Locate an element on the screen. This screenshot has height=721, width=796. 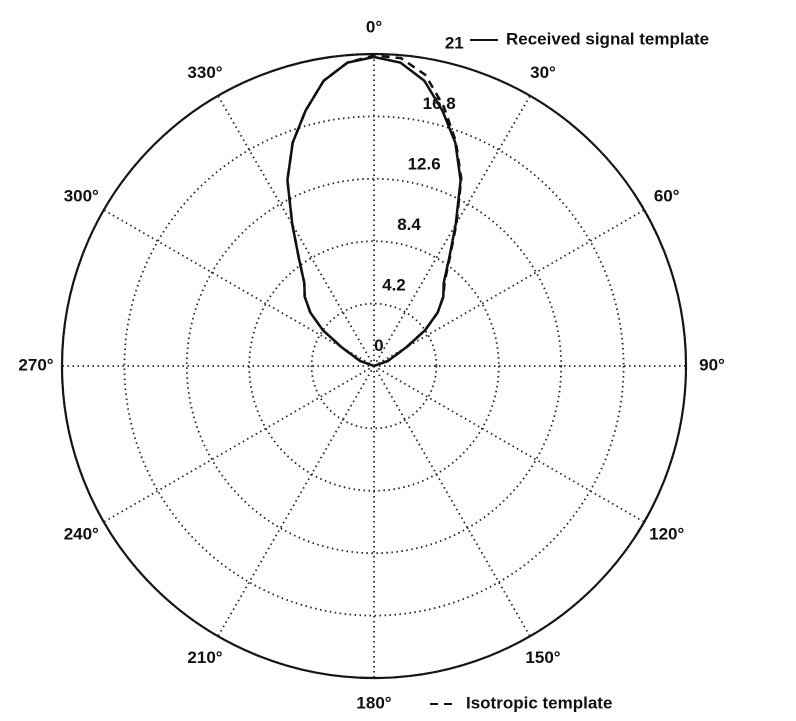
r-tick-label: 8.4 is located at coordinates (409, 224).